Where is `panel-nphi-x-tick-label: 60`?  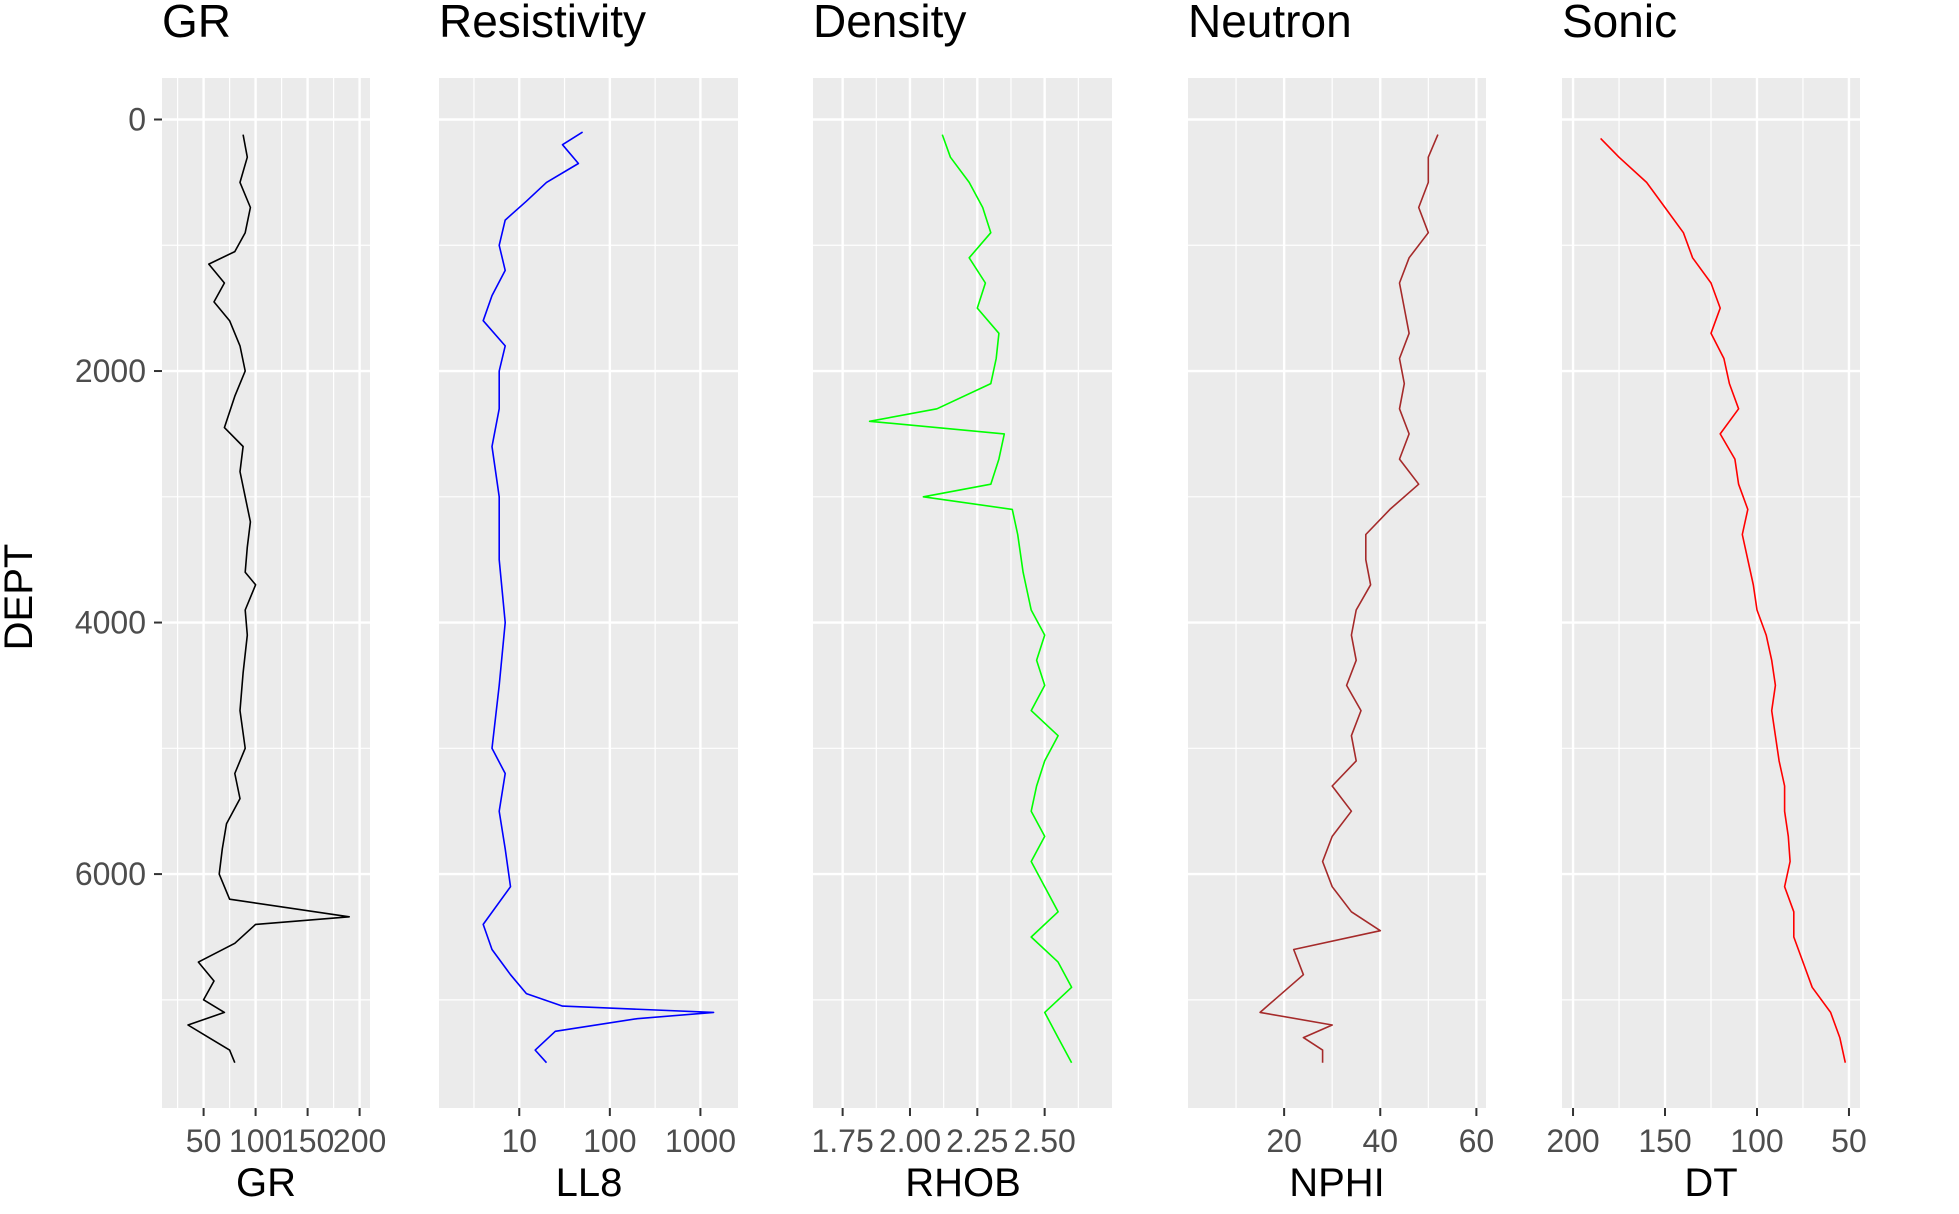
panel-nphi-x-tick-label: 60 is located at coordinates (1477, 1141).